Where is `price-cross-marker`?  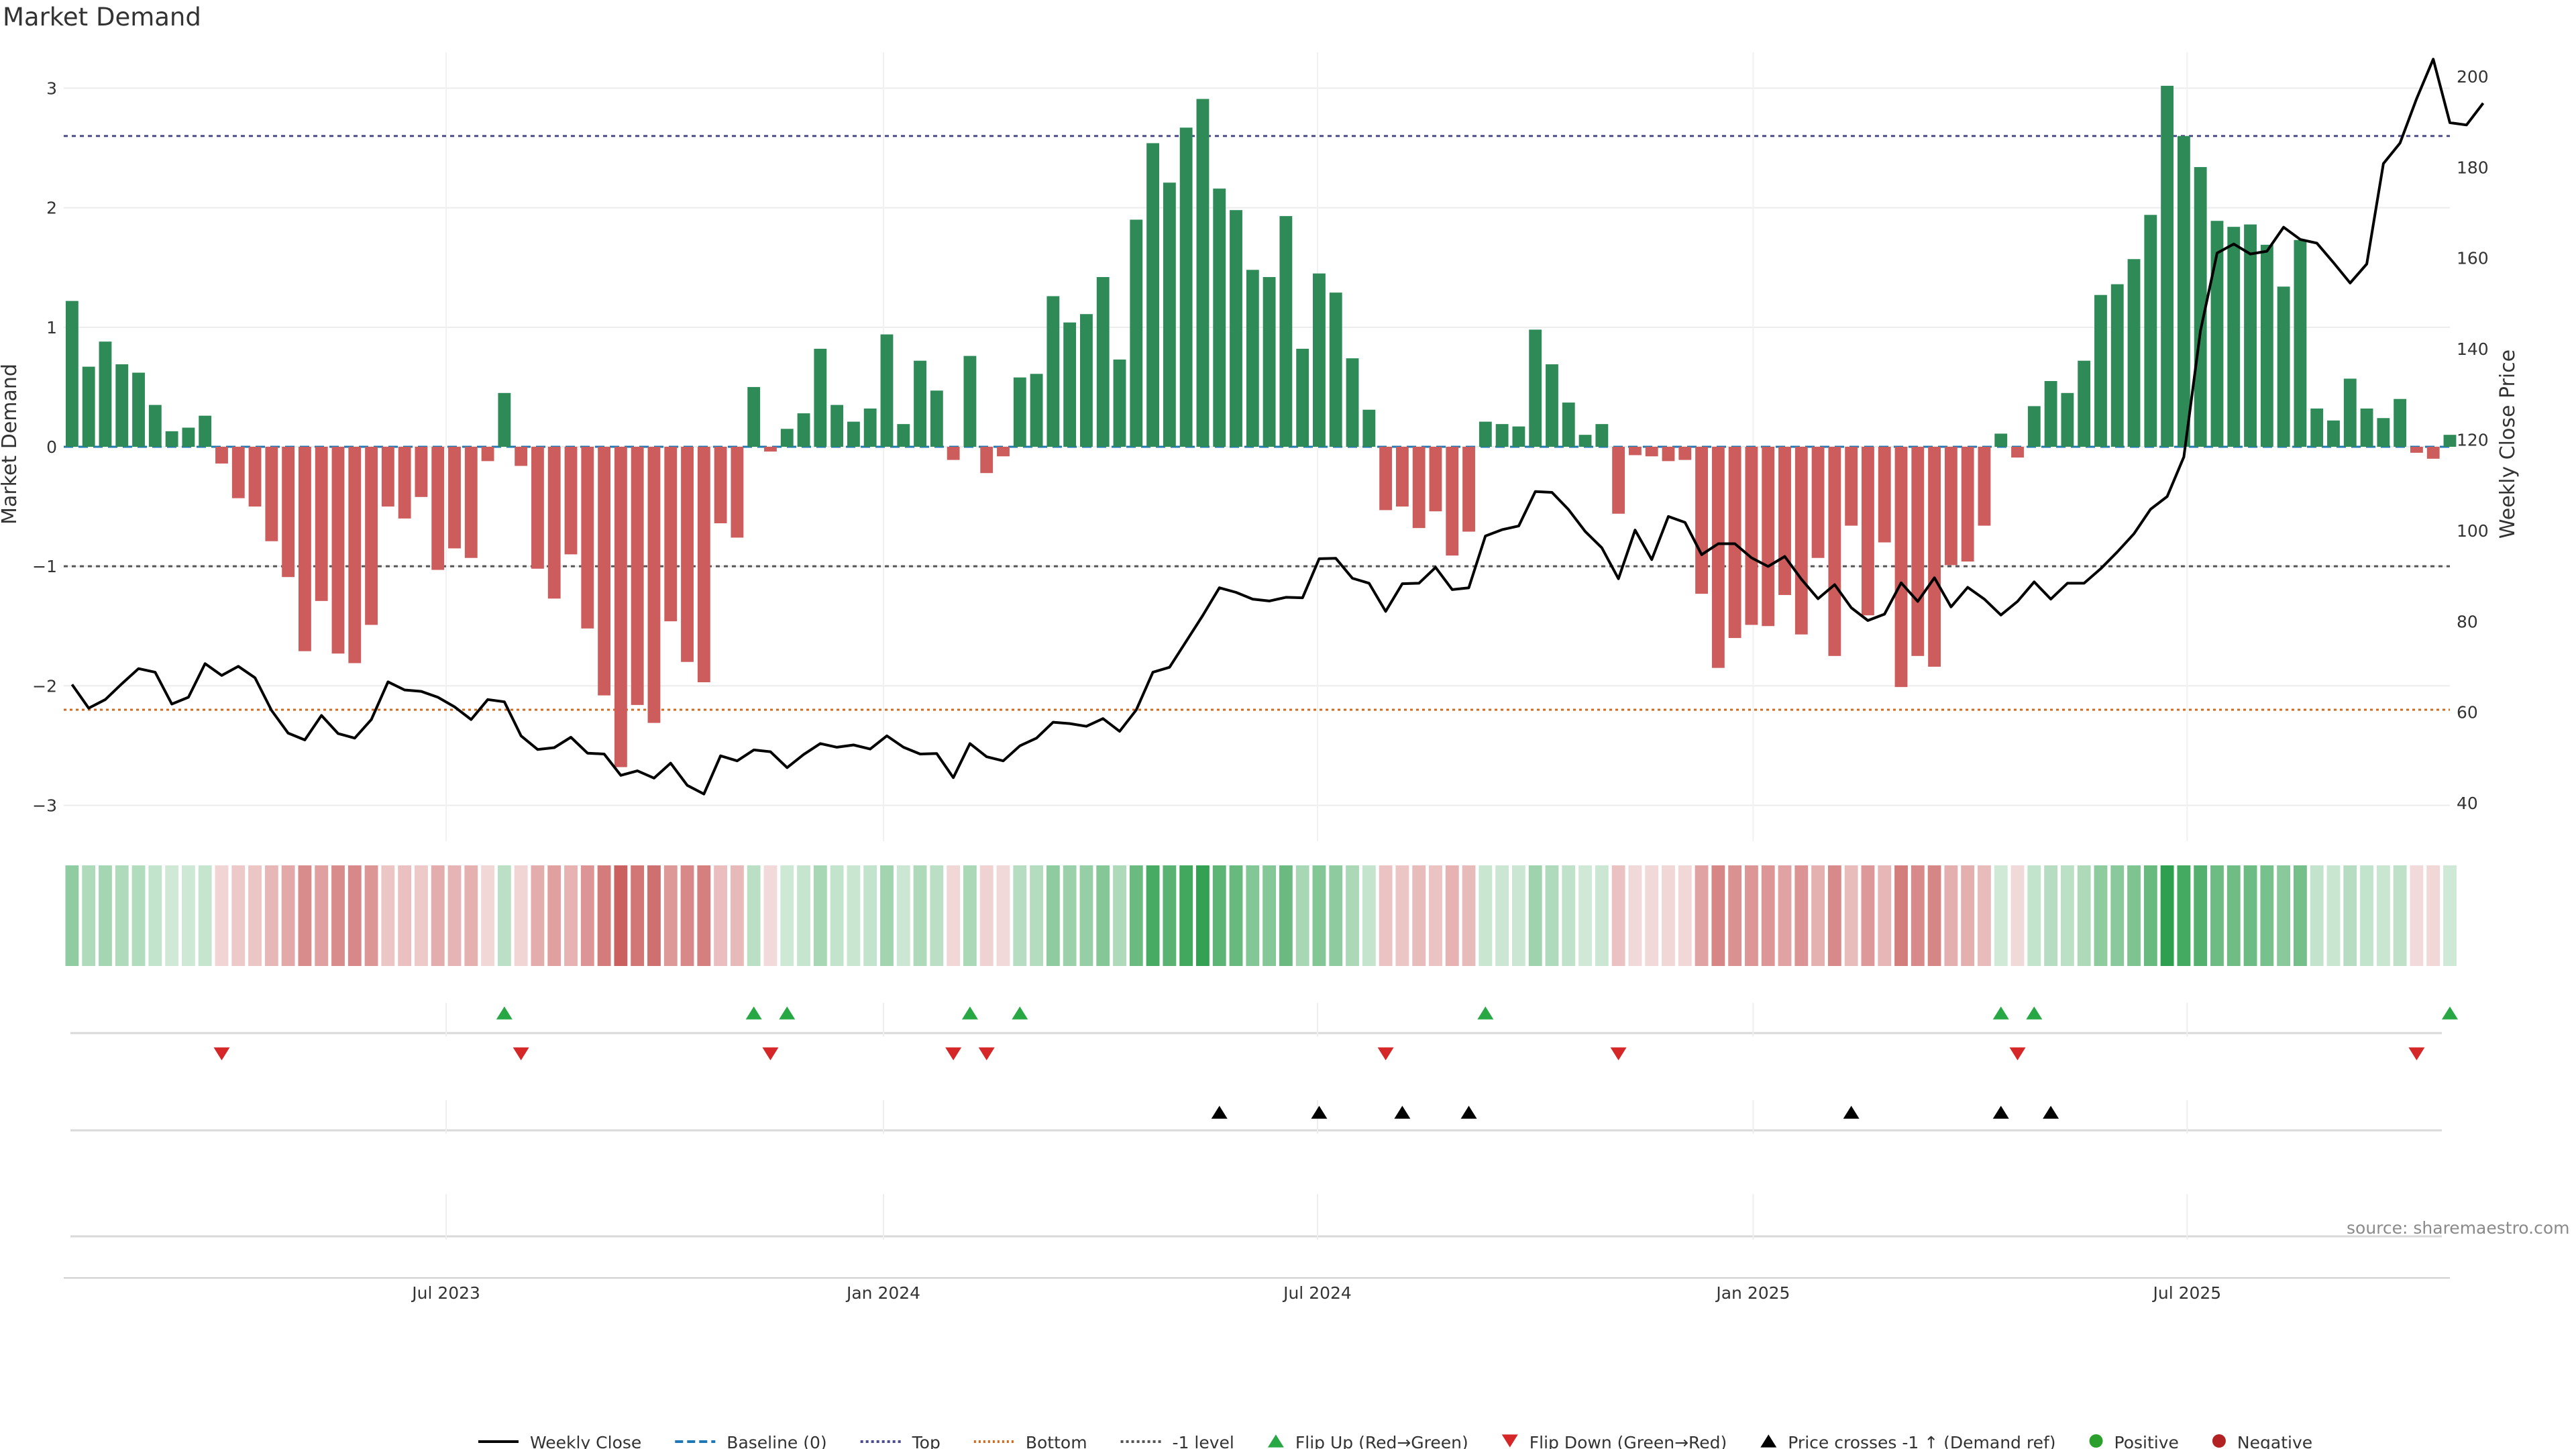
price-cross-marker is located at coordinates (1319, 1112).